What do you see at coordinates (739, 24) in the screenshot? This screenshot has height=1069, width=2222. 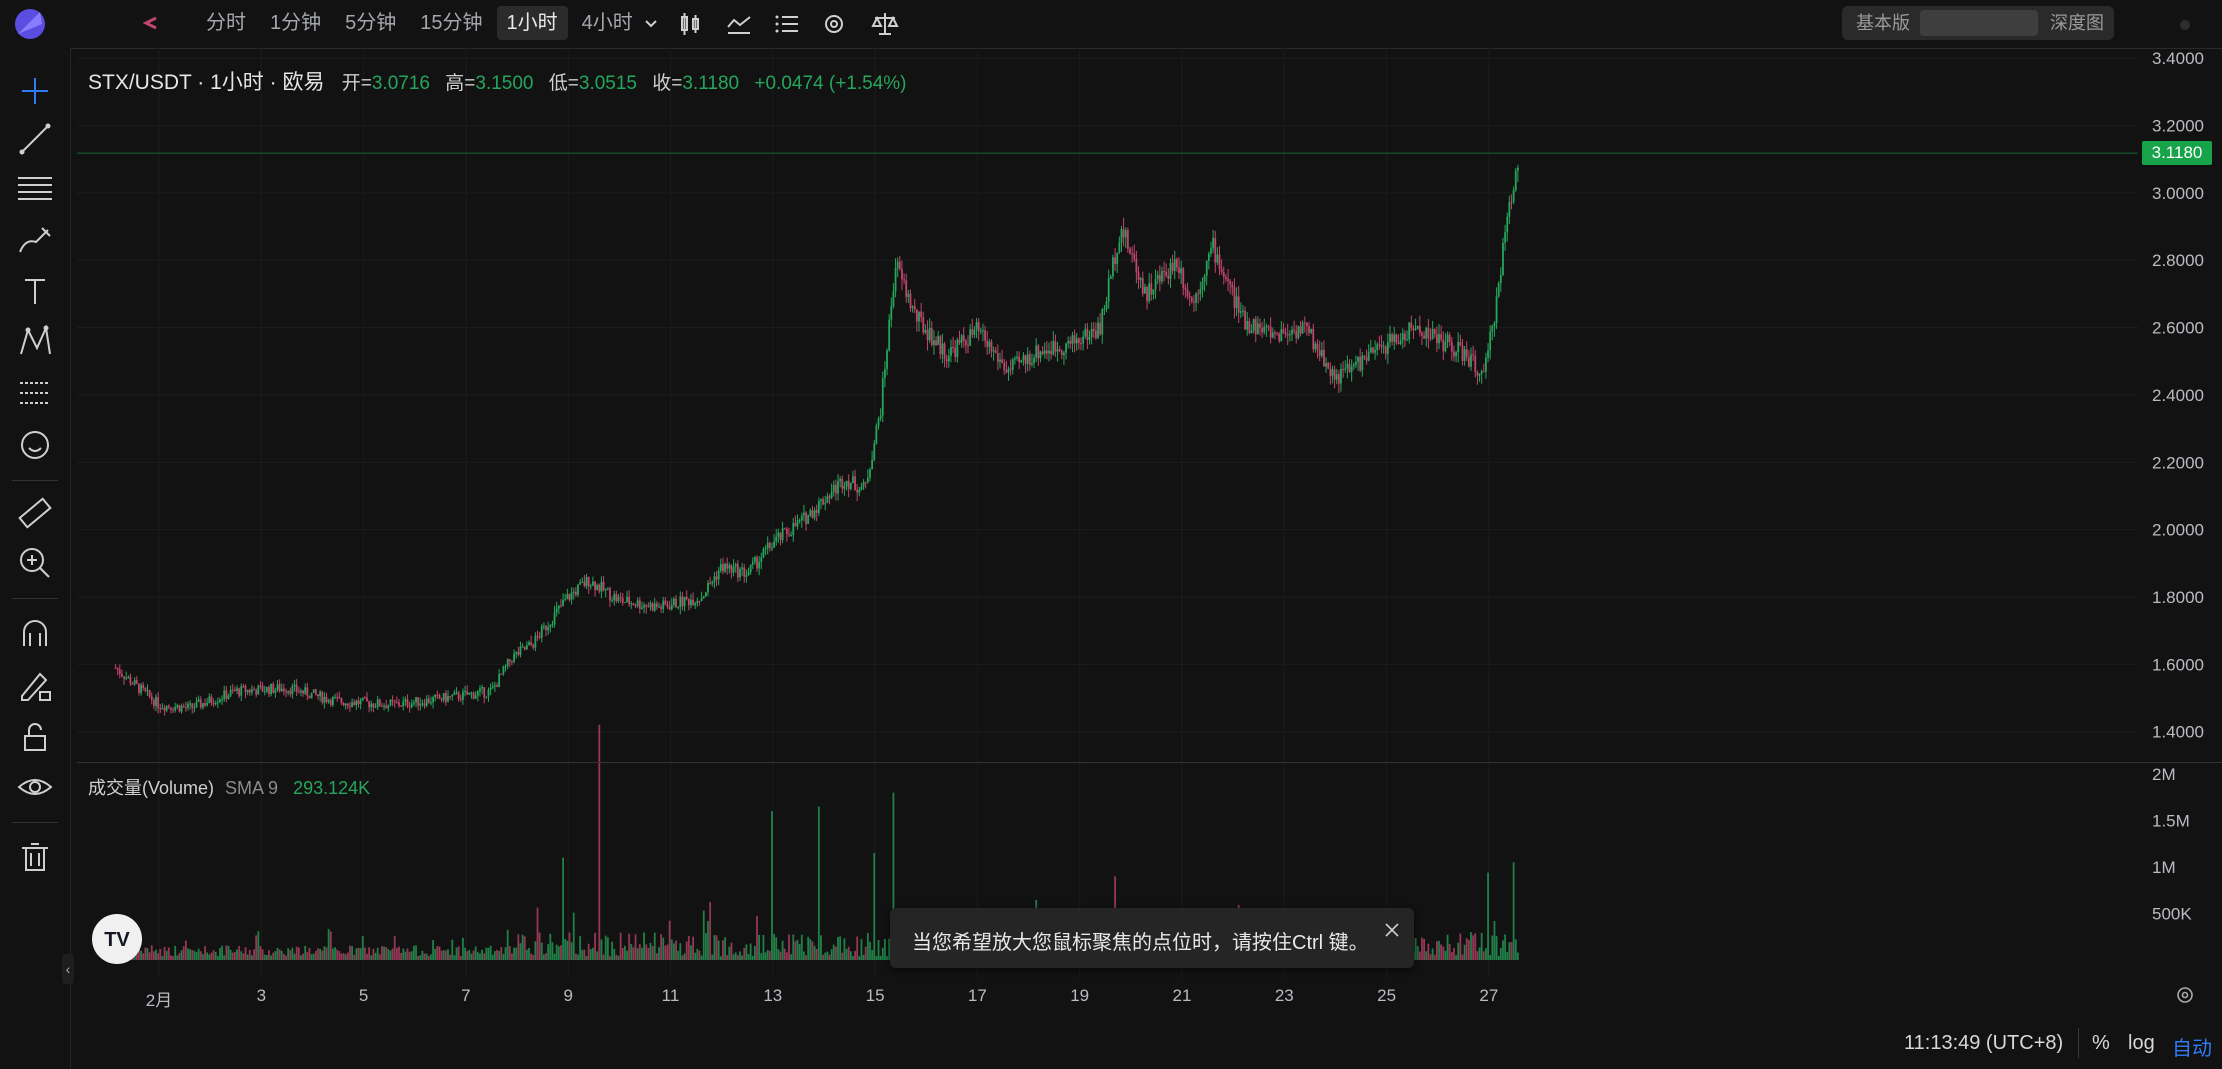 I see `indicators-icon` at bounding box center [739, 24].